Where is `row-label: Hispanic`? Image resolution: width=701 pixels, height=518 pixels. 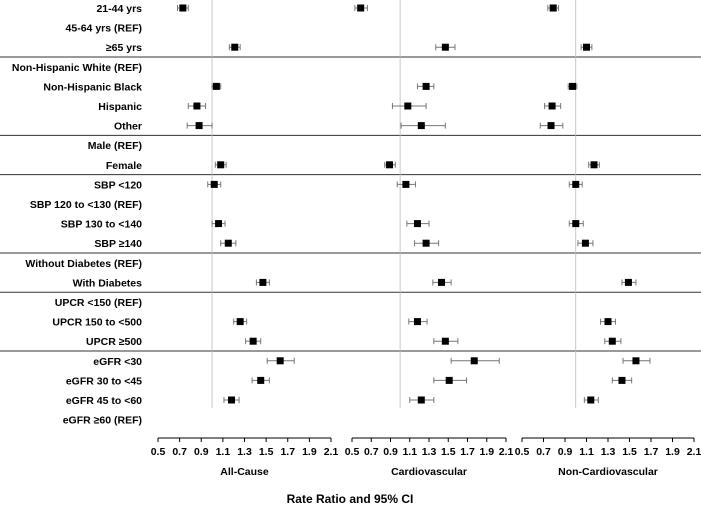
row-label: Hispanic is located at coordinates (120, 107).